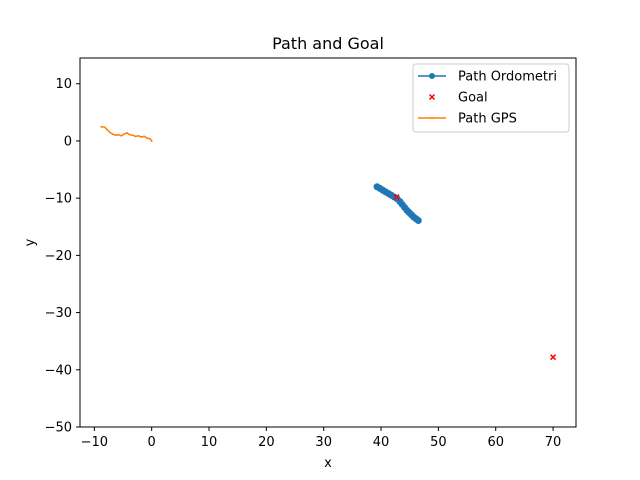 The image size is (640, 480). I want to click on legend-swatch-goal, so click(432, 97).